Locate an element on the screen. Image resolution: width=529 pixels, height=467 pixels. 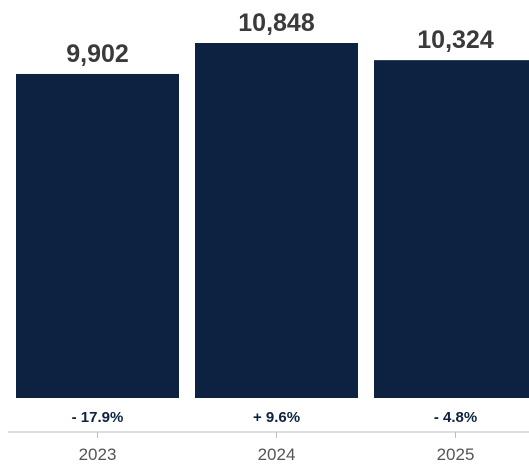
change-label-2024: + 9.6% is located at coordinates (276, 417).